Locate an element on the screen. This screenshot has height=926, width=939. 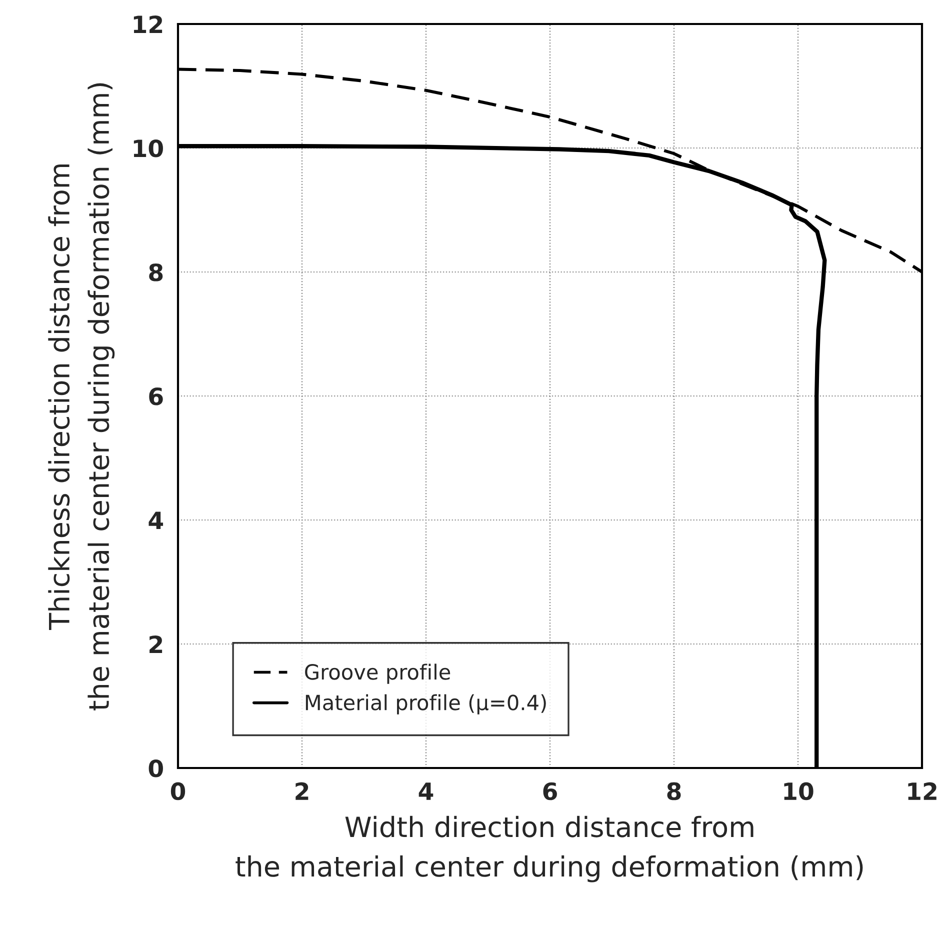
legend-label: Material profile (μ=0.4) is located at coordinates (426, 704).